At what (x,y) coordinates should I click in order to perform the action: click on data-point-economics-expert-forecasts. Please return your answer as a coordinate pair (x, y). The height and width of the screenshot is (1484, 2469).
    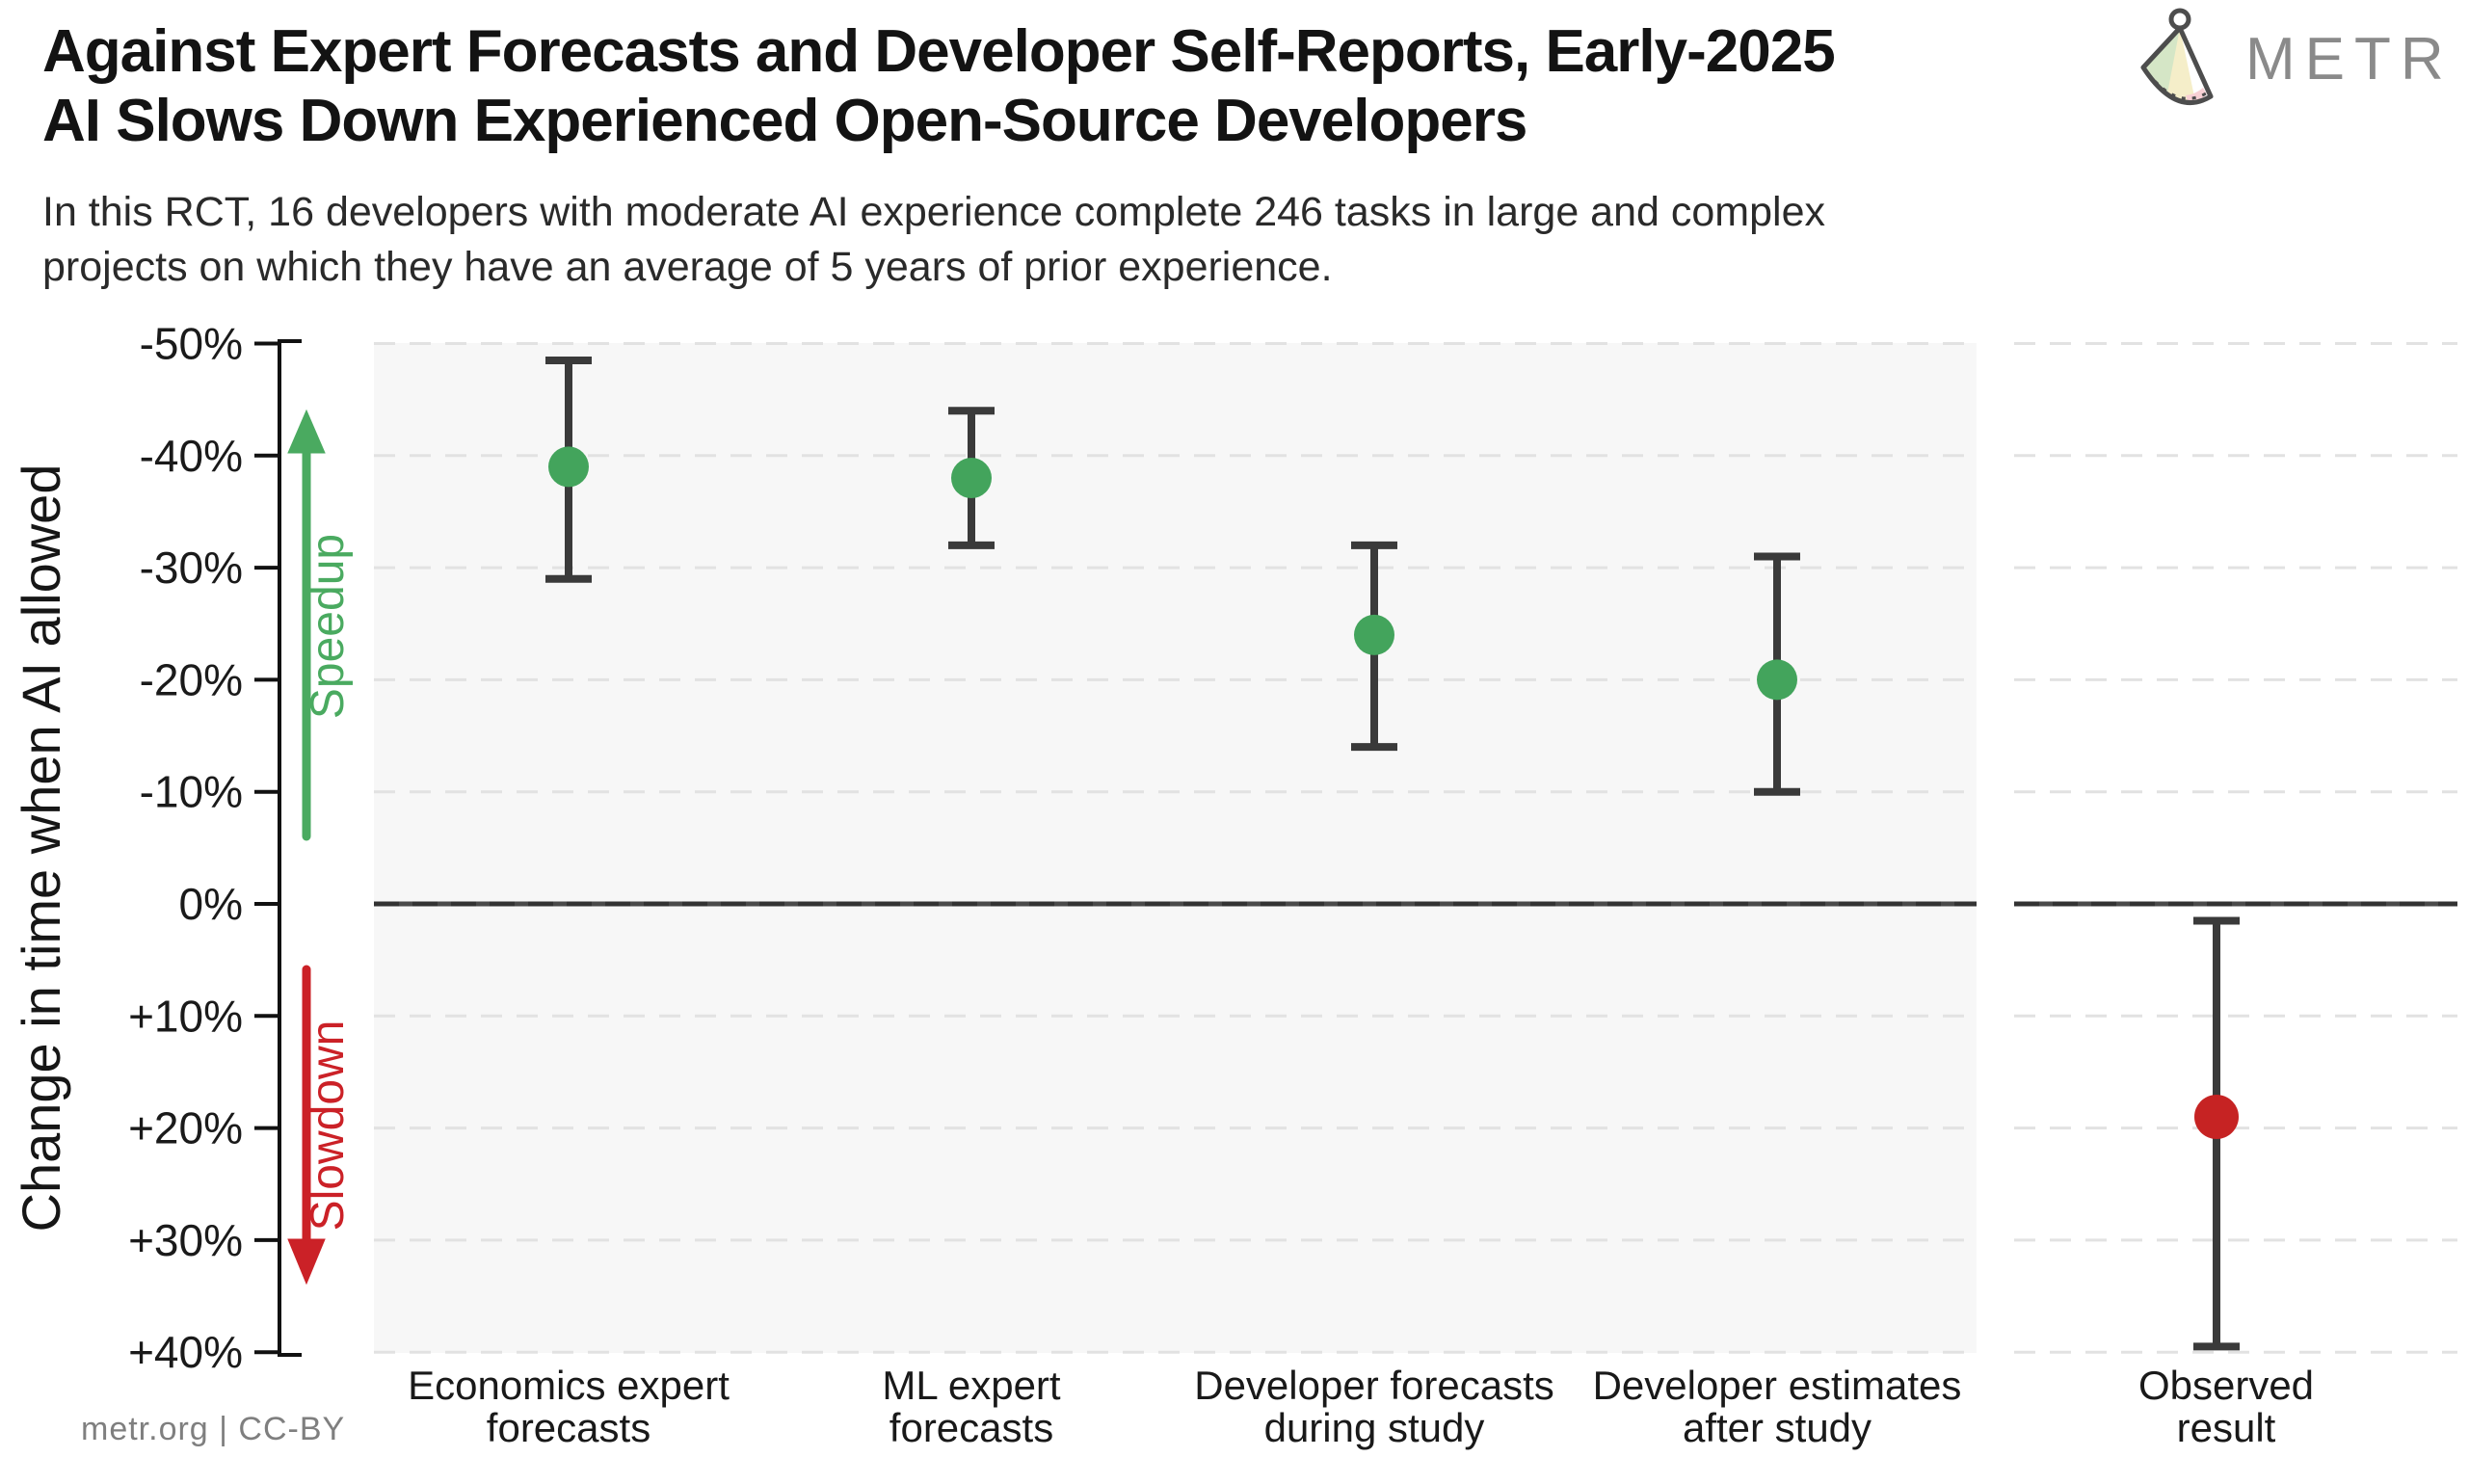
    Looking at the image, I should click on (568, 467).